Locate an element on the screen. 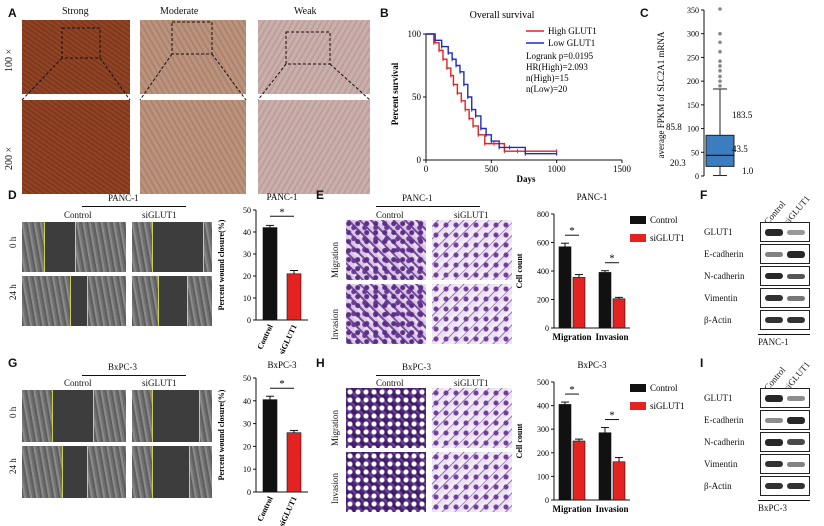 This screenshot has width=824, height=526. boxplot-box is located at coordinates (720, 150).